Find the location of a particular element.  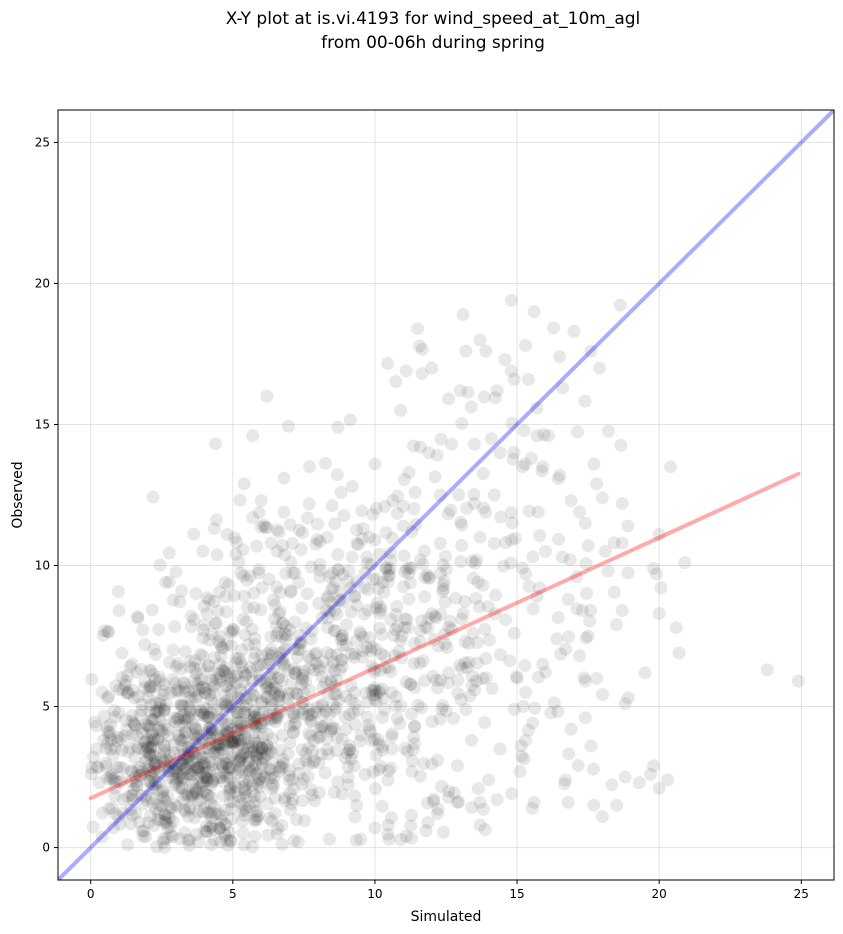

x-tick-label: 15 is located at coordinates (516, 894).